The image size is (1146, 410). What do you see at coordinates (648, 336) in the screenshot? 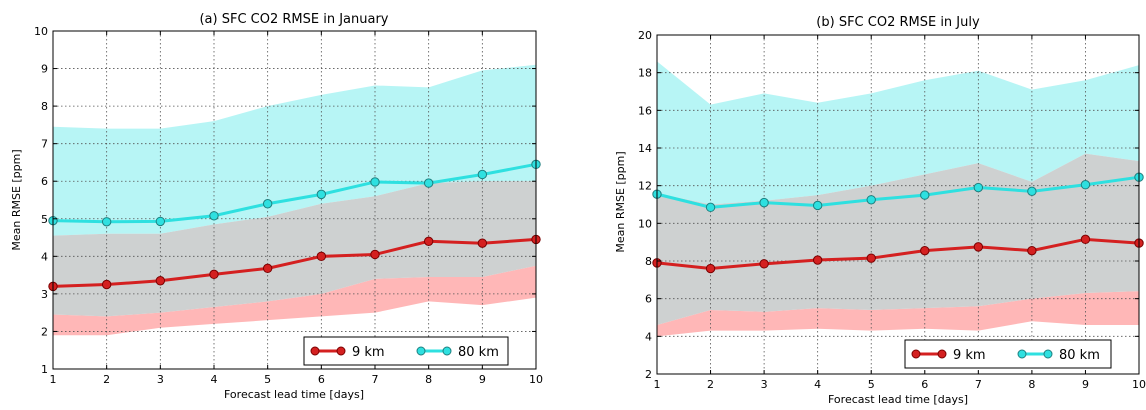
I see `y-tick-label: 4` at bounding box center [648, 336].